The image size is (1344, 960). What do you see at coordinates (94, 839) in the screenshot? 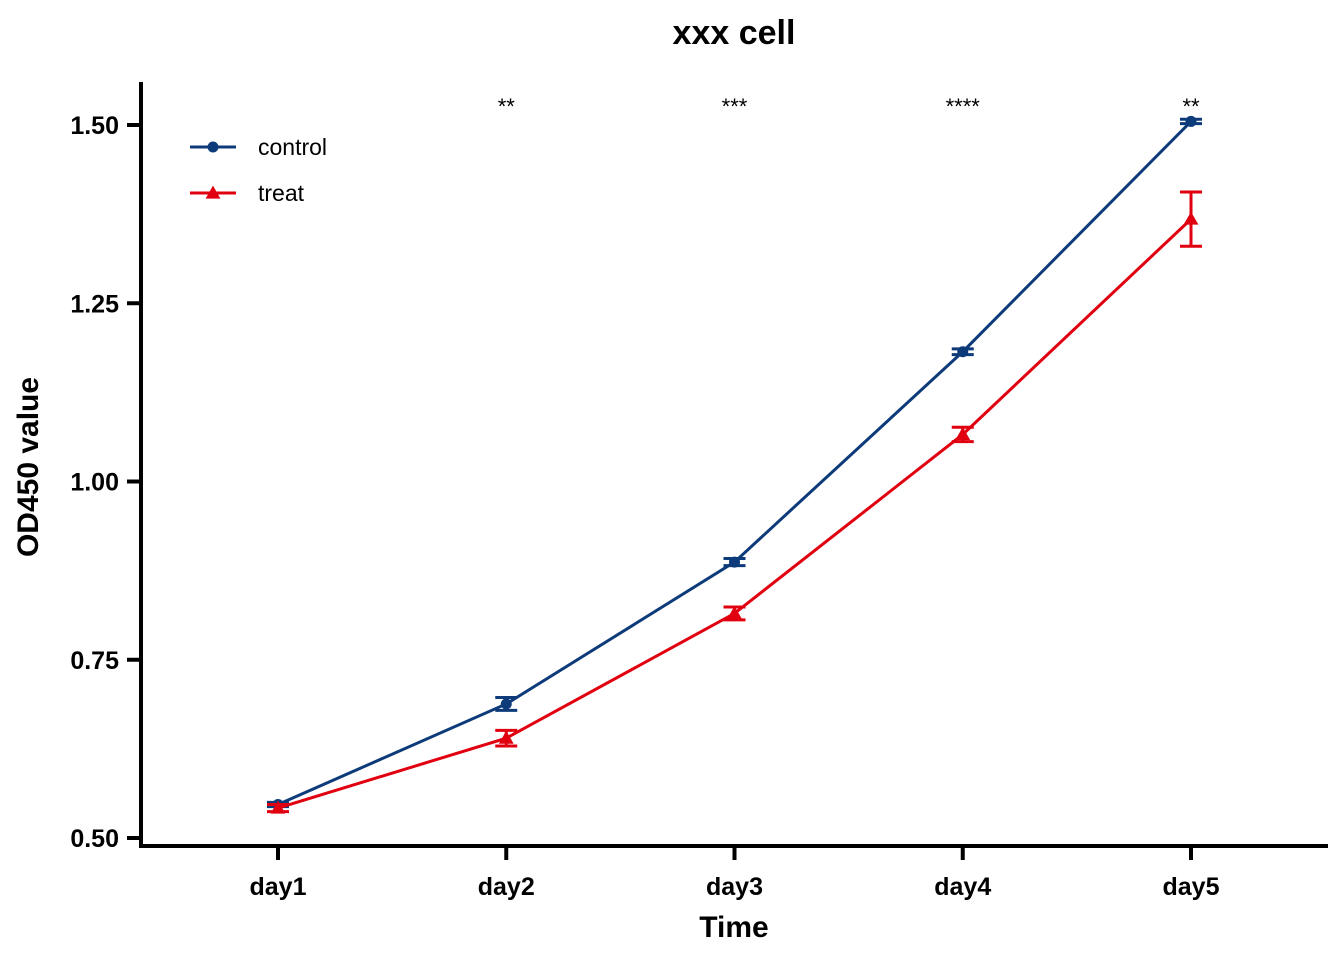
I see `y-tick-label: 0.50` at bounding box center [94, 839].